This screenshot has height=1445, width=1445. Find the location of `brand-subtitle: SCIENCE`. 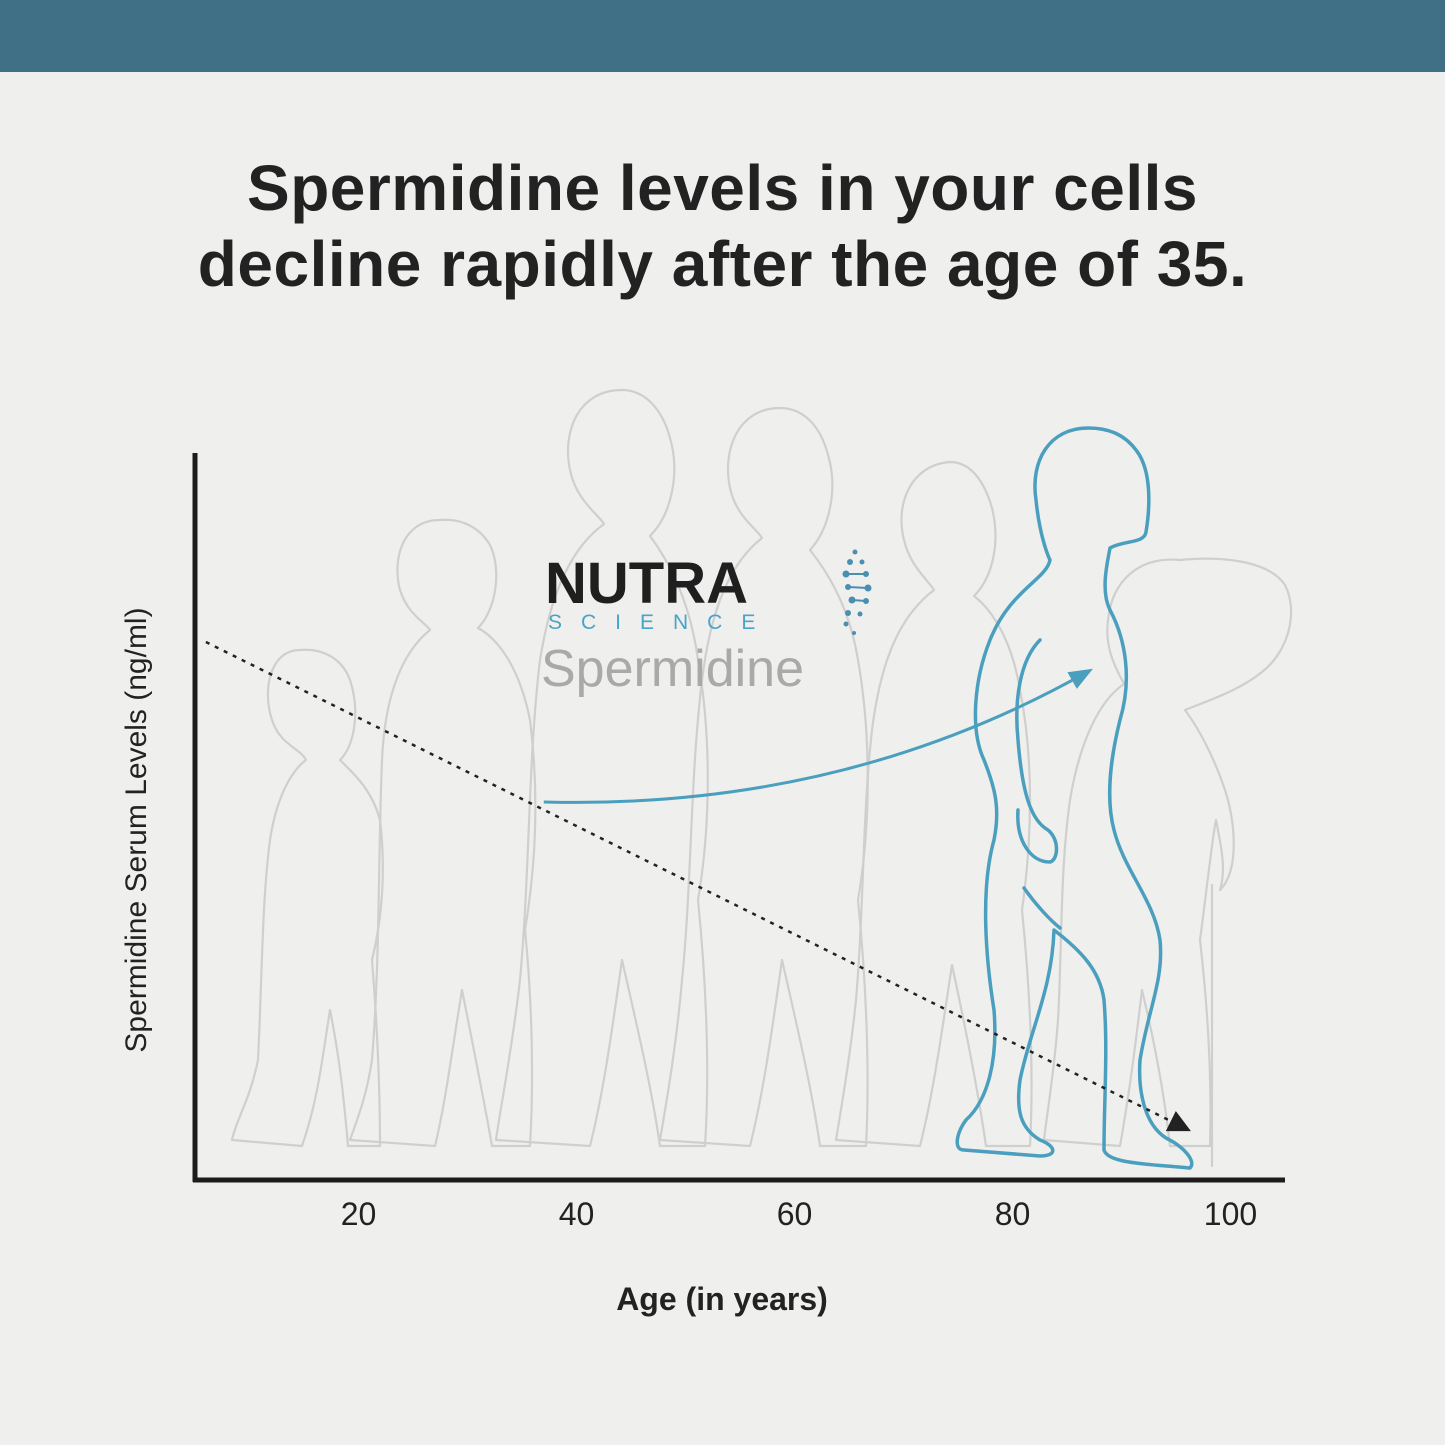

brand-subtitle: SCIENCE is located at coordinates (661, 622).